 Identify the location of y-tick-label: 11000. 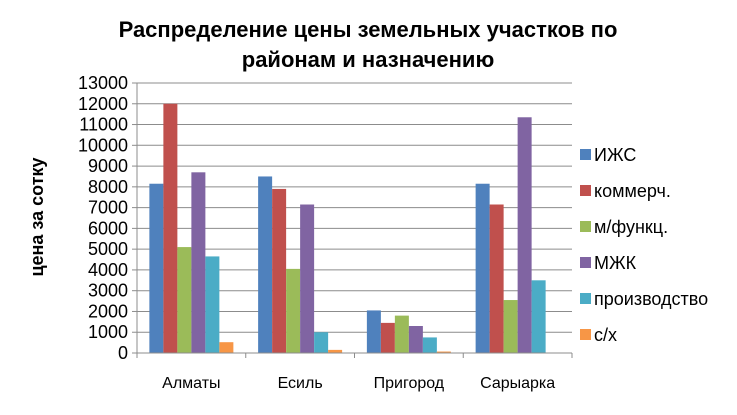
(103, 125).